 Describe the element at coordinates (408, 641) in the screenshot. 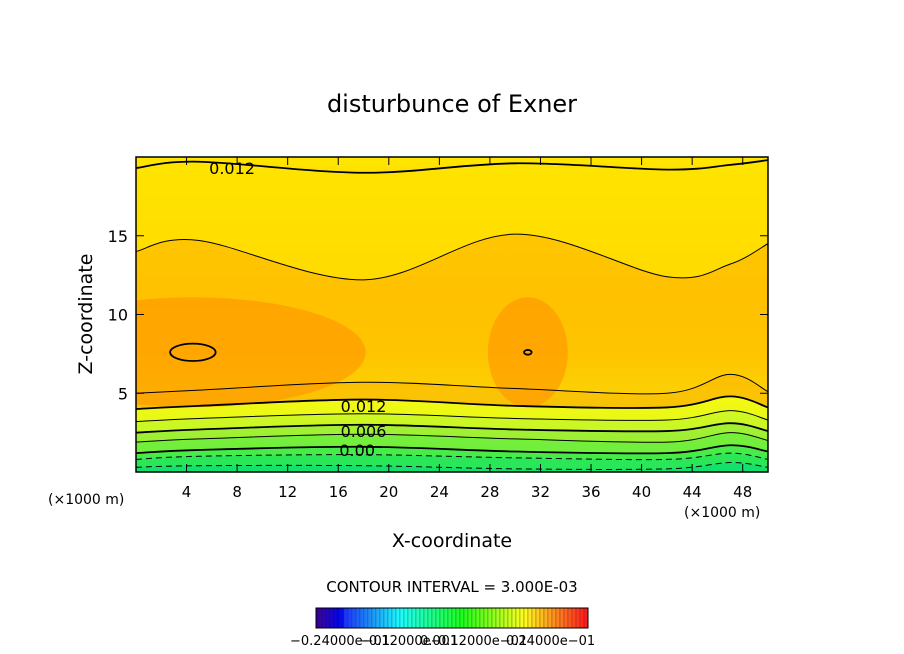

I see `colorbar-label-2: −0.12000e−01` at that location.